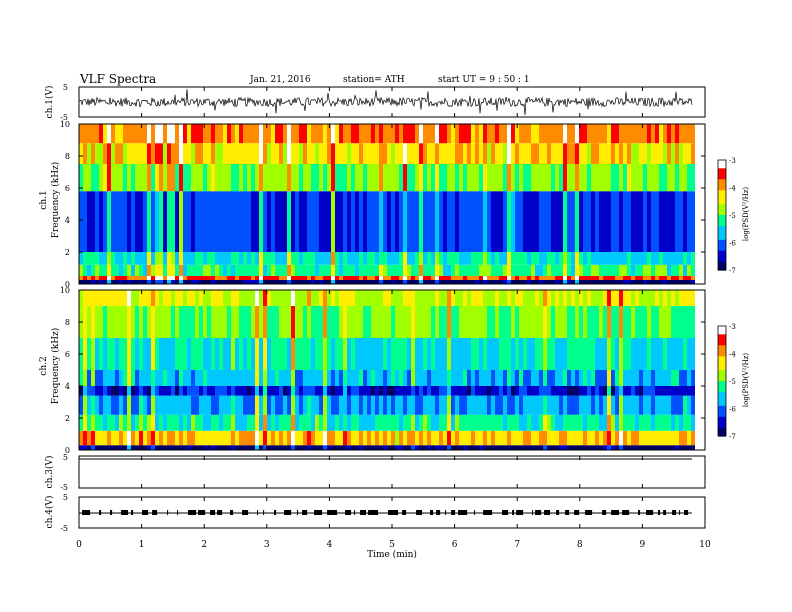 This screenshot has width=792, height=612. What do you see at coordinates (517, 545) in the screenshot?
I see `time-tick-label: 7` at bounding box center [517, 545].